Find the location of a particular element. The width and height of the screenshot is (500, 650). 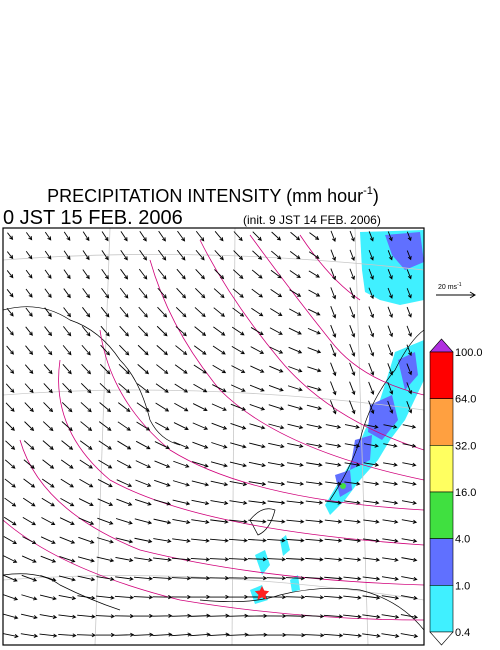

color-bar-label: 1.0 is located at coordinates (462, 586).